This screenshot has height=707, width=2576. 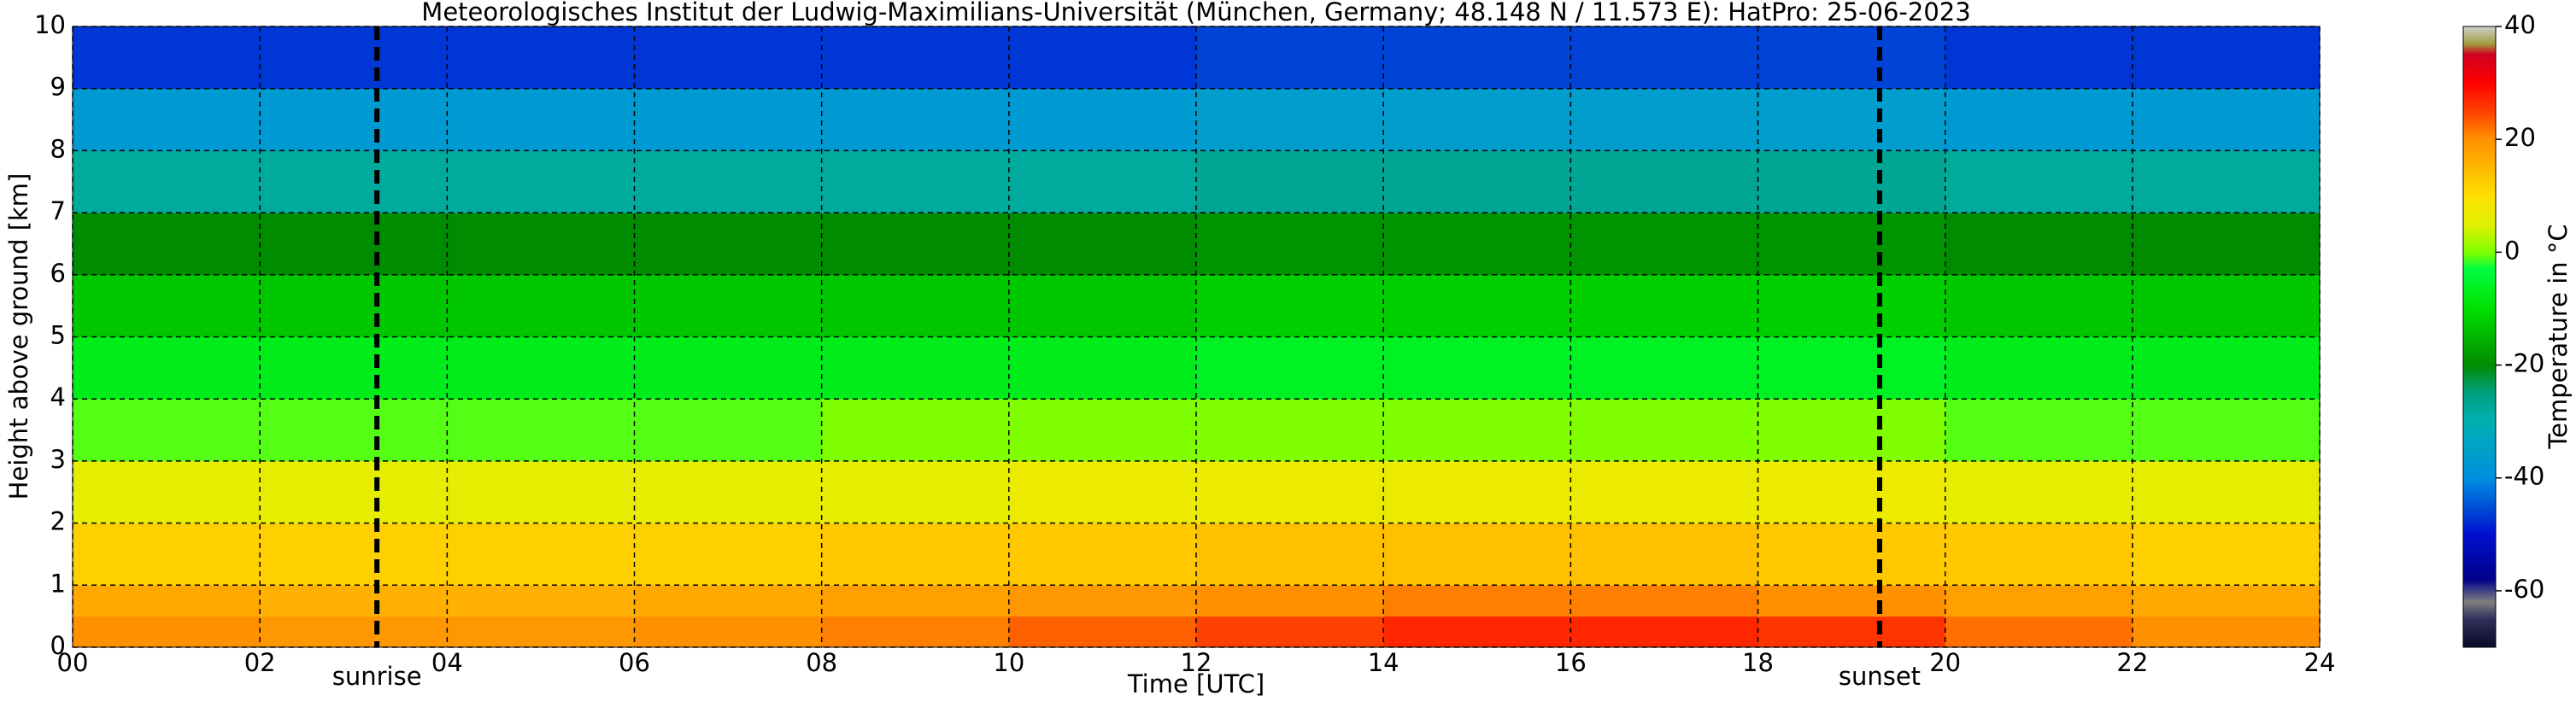 I want to click on x-tick-label: 00, so click(x=73, y=662).